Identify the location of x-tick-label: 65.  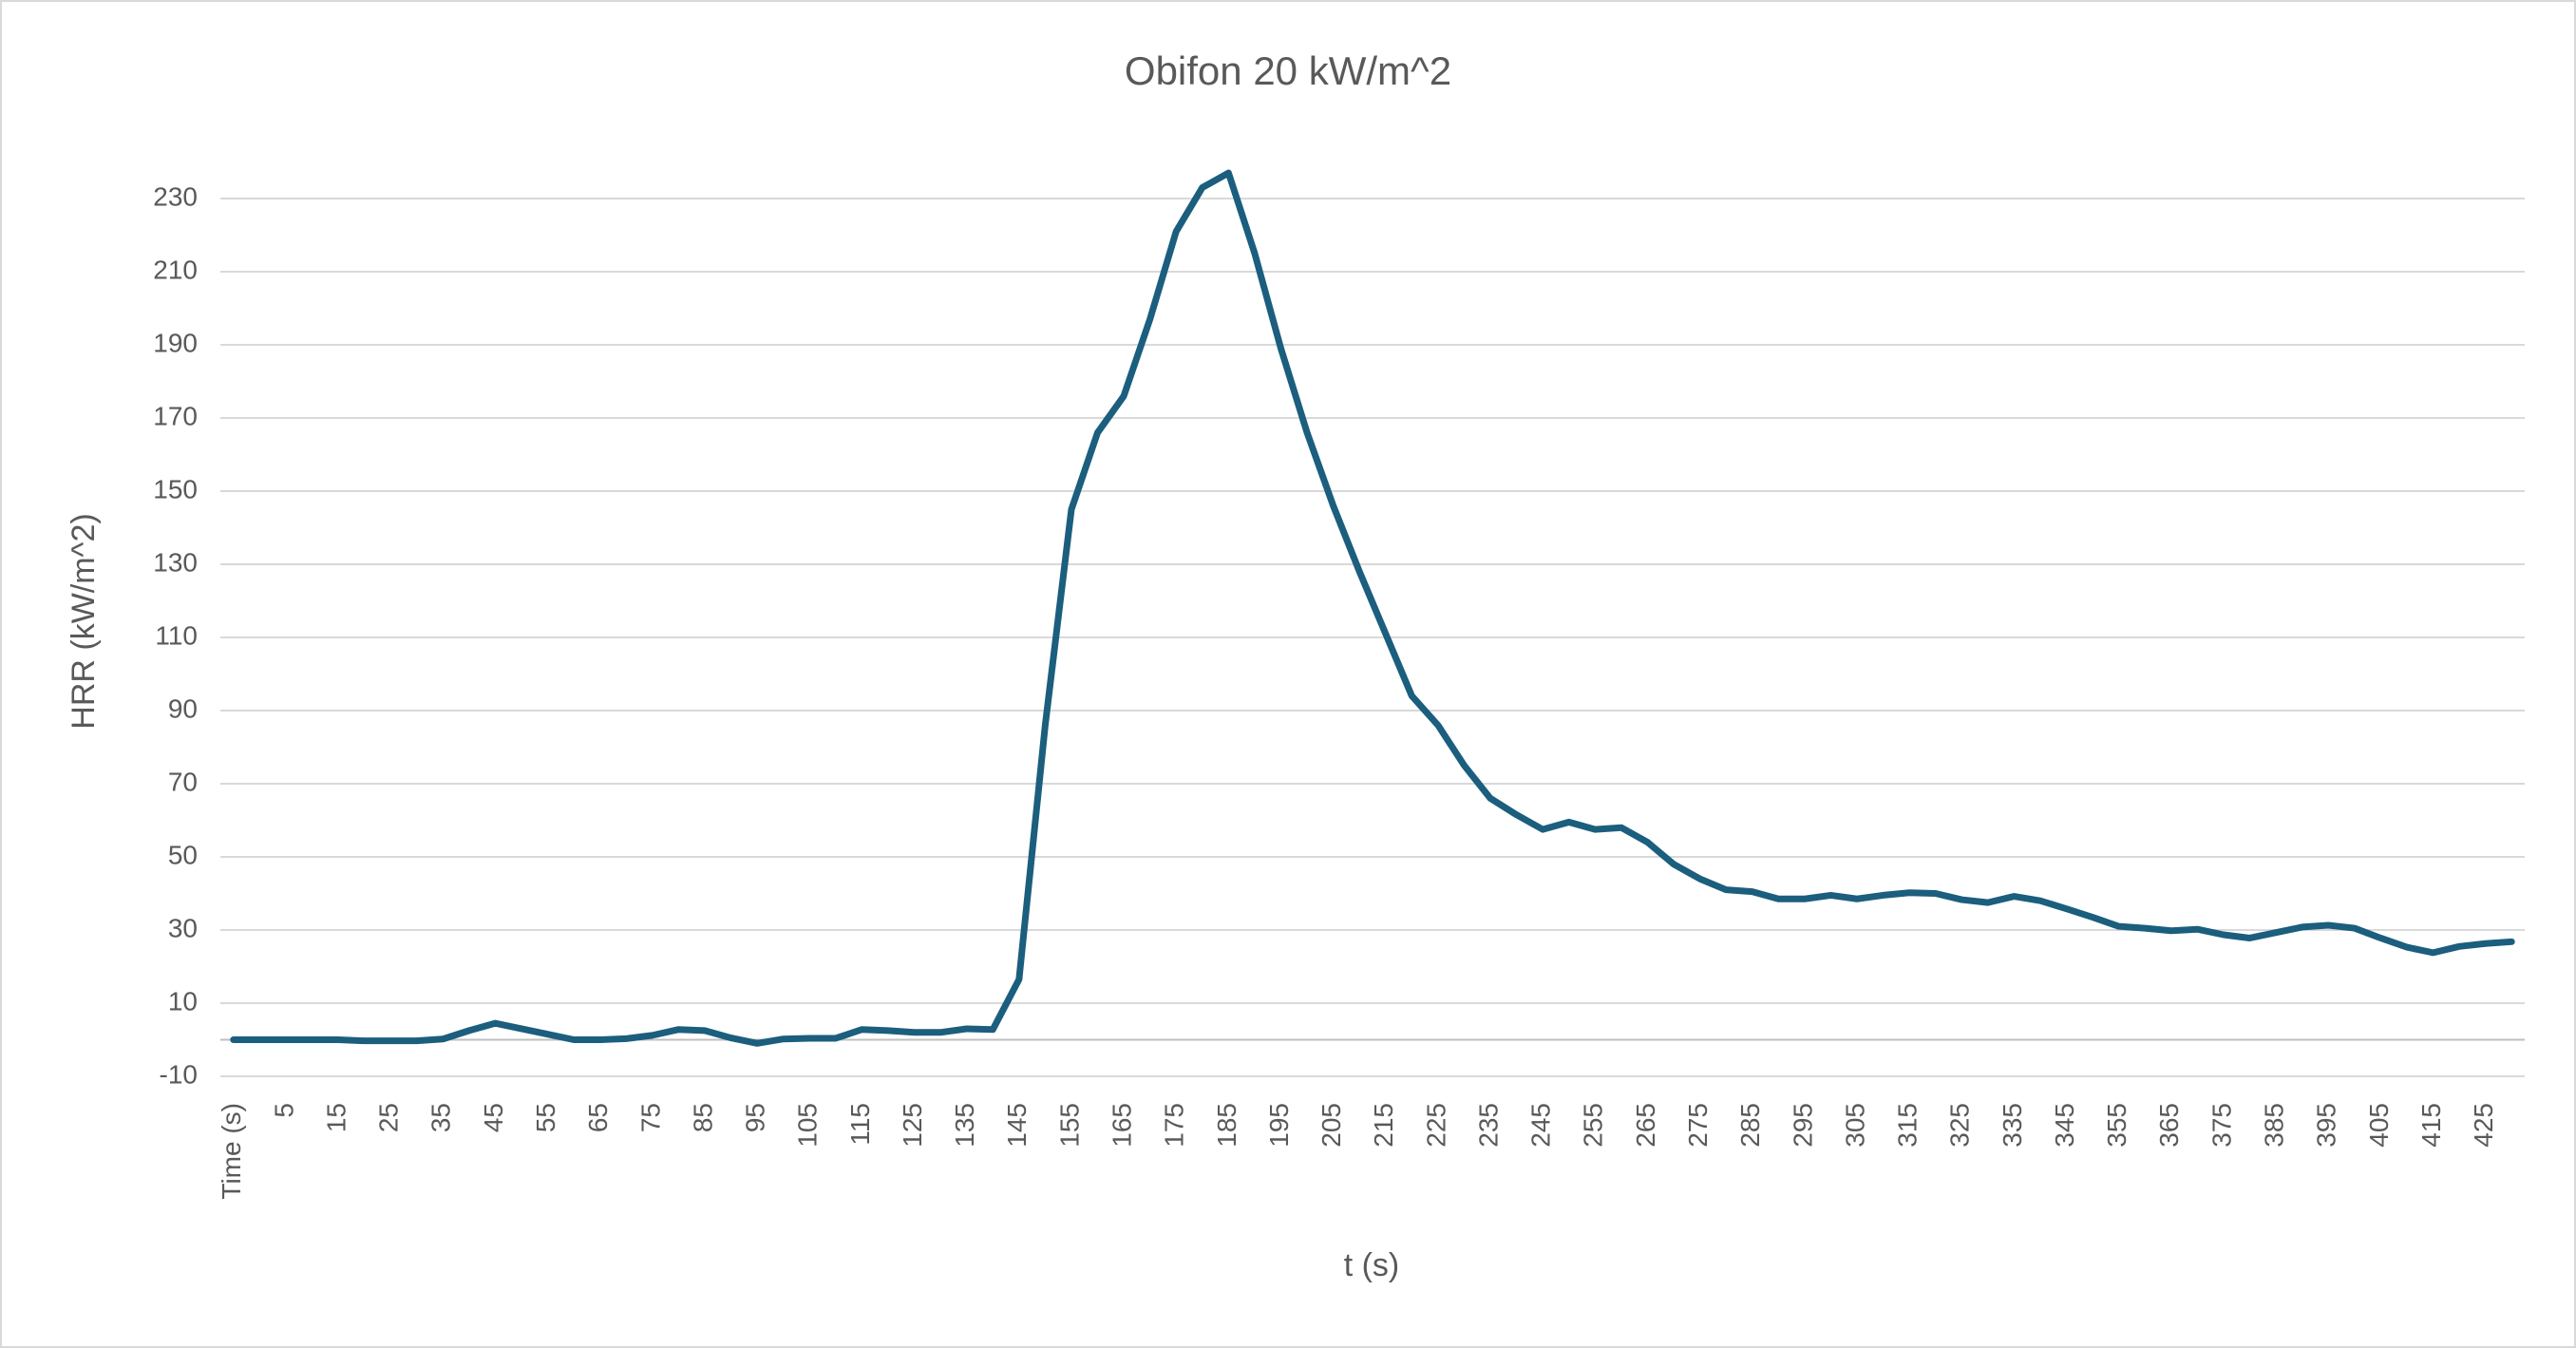
(598, 1117).